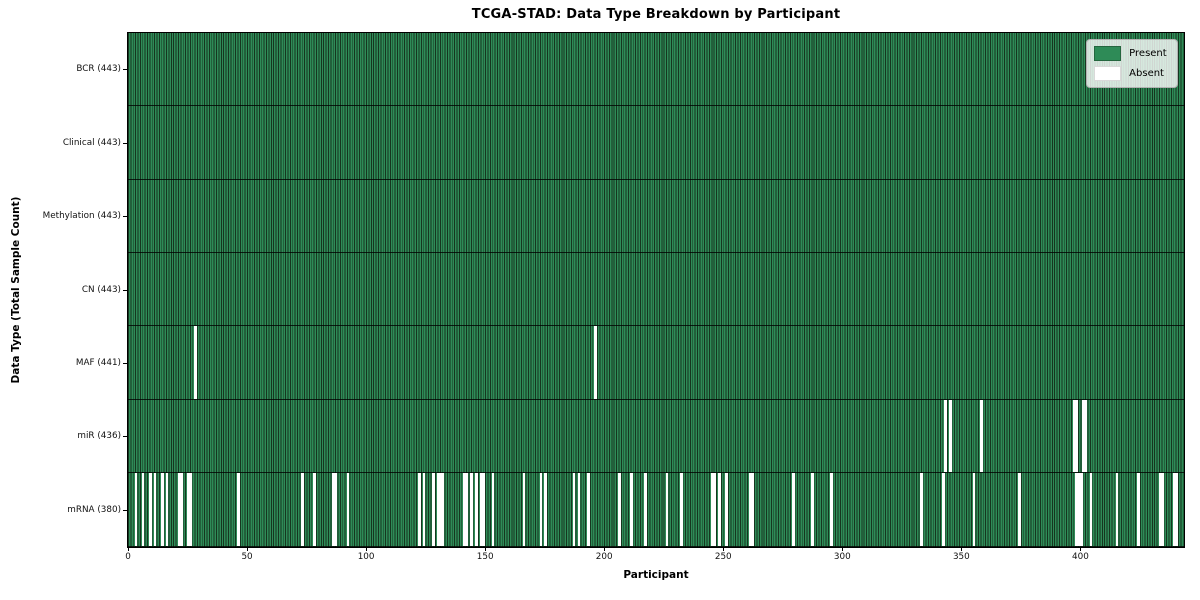 Image resolution: width=1200 pixels, height=600 pixels. What do you see at coordinates (1108, 53) in the screenshot?
I see `legend-present-swatch` at bounding box center [1108, 53].